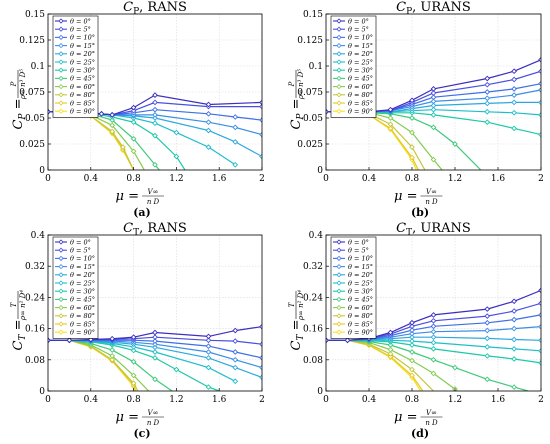 This screenshot has width=550, height=444. Describe the element at coordinates (38, 236) in the screenshot. I see `y-tick-label: 0.4` at that location.